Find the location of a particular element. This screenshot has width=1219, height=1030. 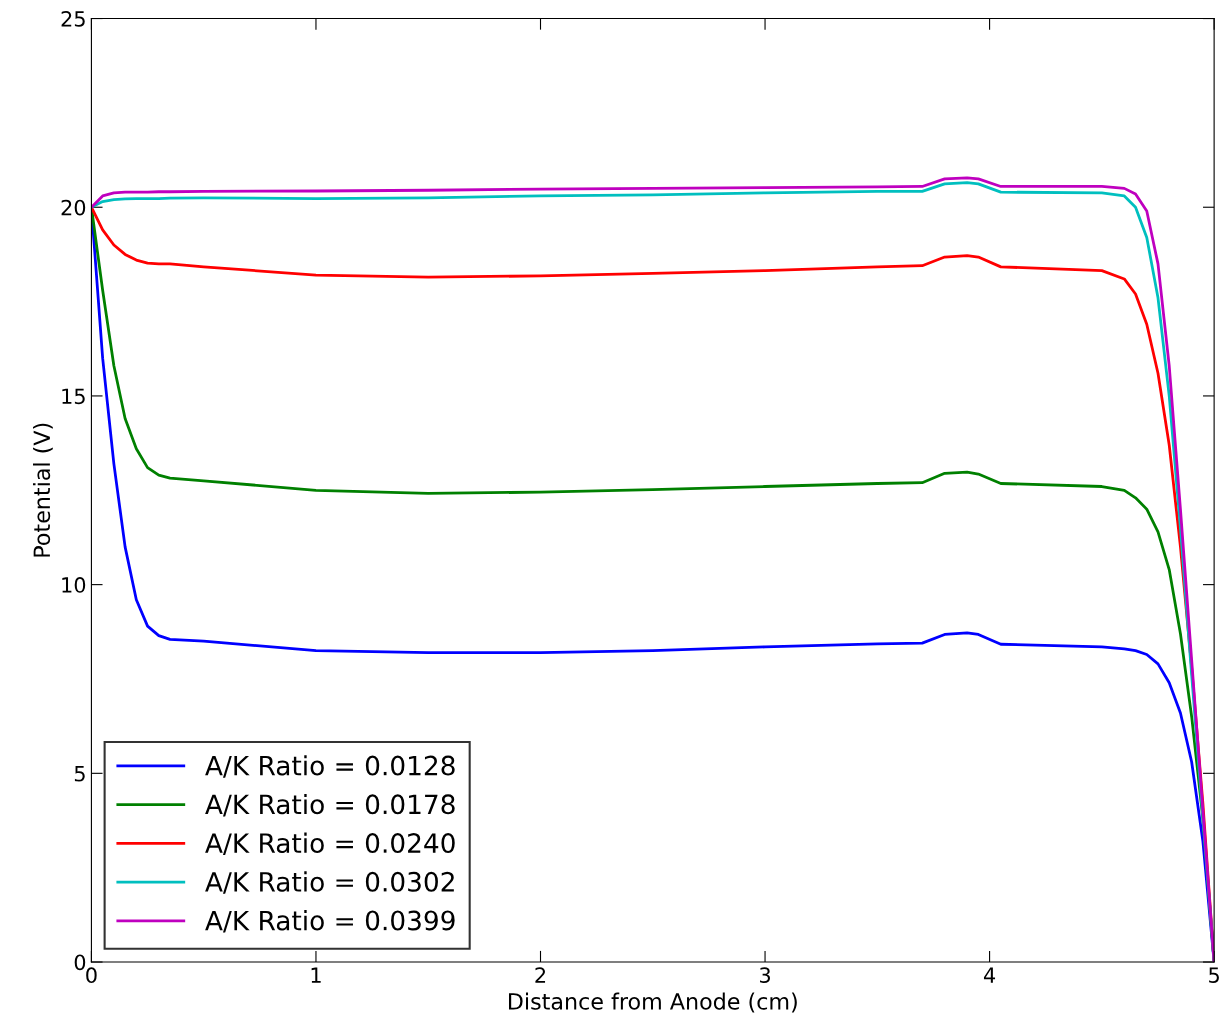

x-tick-label: 4 is located at coordinates (989, 975).